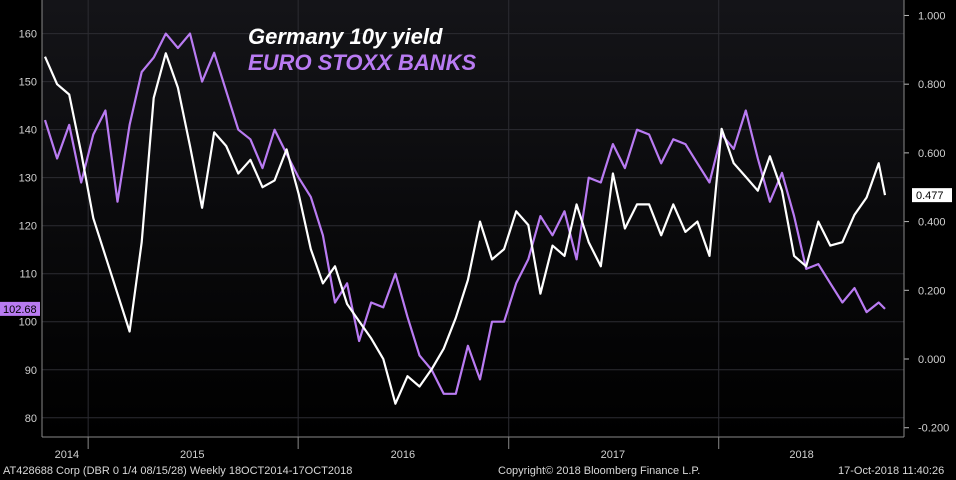 The width and height of the screenshot is (956, 480). What do you see at coordinates (28, 179) in the screenshot?
I see `y-left-tick-label: 130` at bounding box center [28, 179].